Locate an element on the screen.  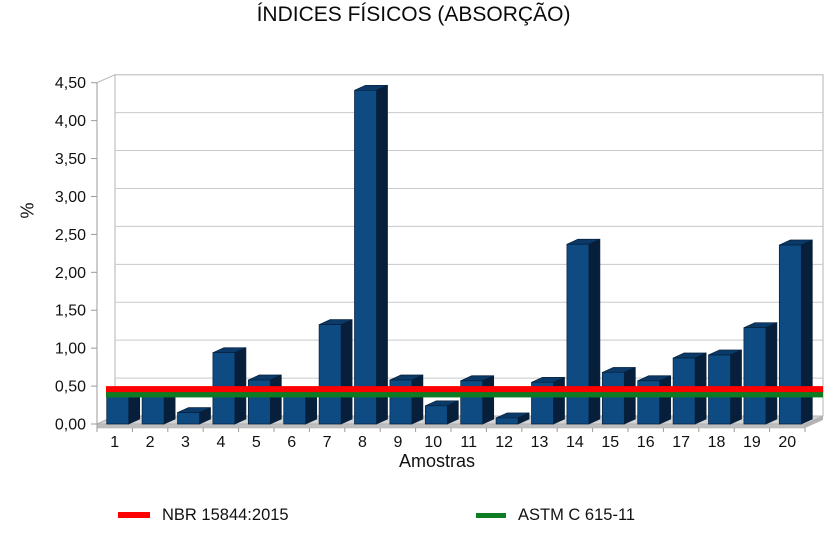
x-category-label: 11 is located at coordinates (468, 442).